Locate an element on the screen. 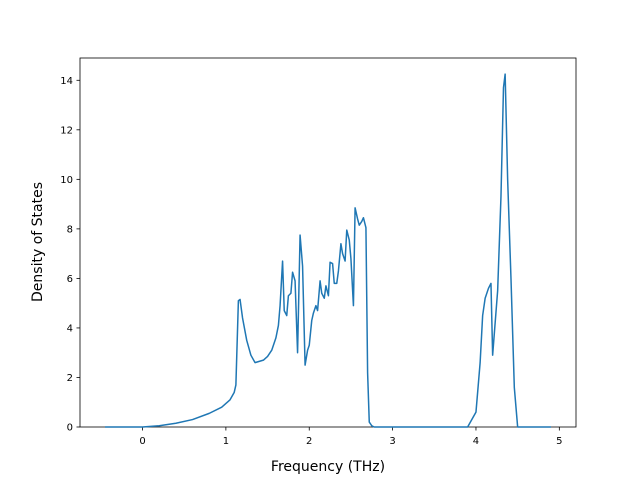  y-tick-label: 14 is located at coordinates (66, 81).